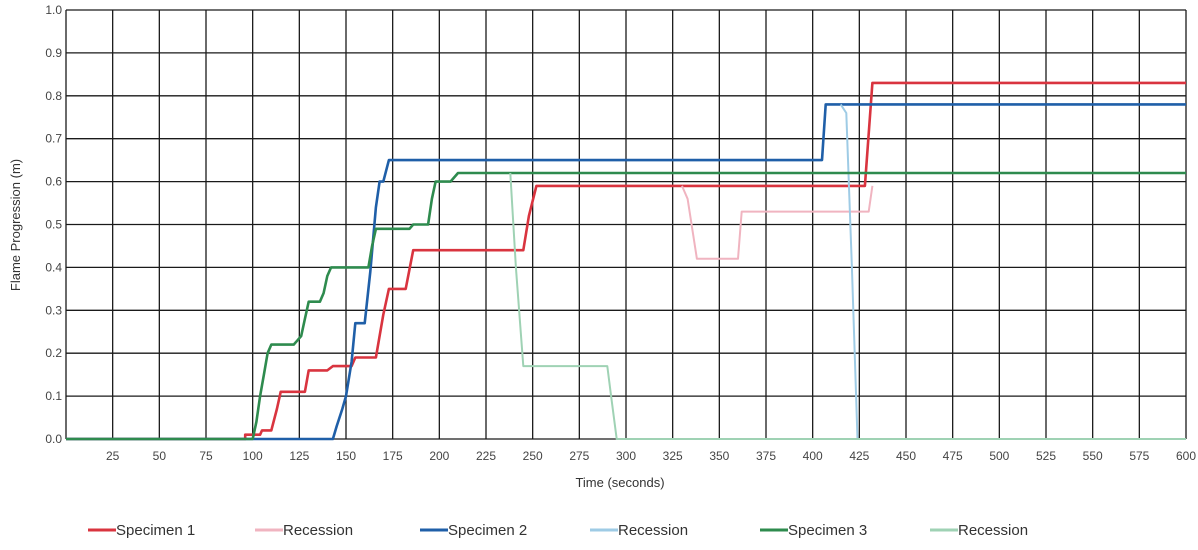 Image resolution: width=1198 pixels, height=550 pixels. Describe the element at coordinates (1046, 456) in the screenshot. I see `x-tick-label: 525` at that location.